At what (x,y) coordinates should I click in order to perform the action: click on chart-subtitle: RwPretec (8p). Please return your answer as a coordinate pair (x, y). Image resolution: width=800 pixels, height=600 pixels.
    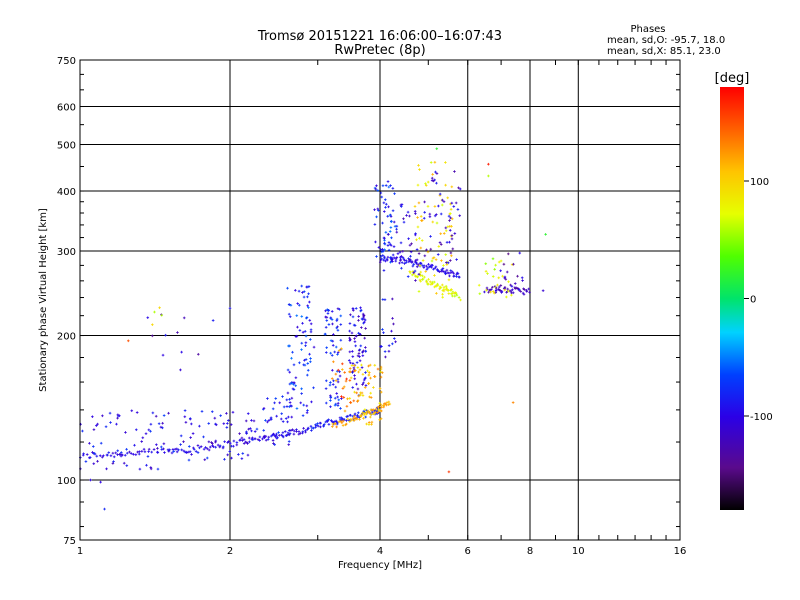
    Looking at the image, I should click on (379, 50).